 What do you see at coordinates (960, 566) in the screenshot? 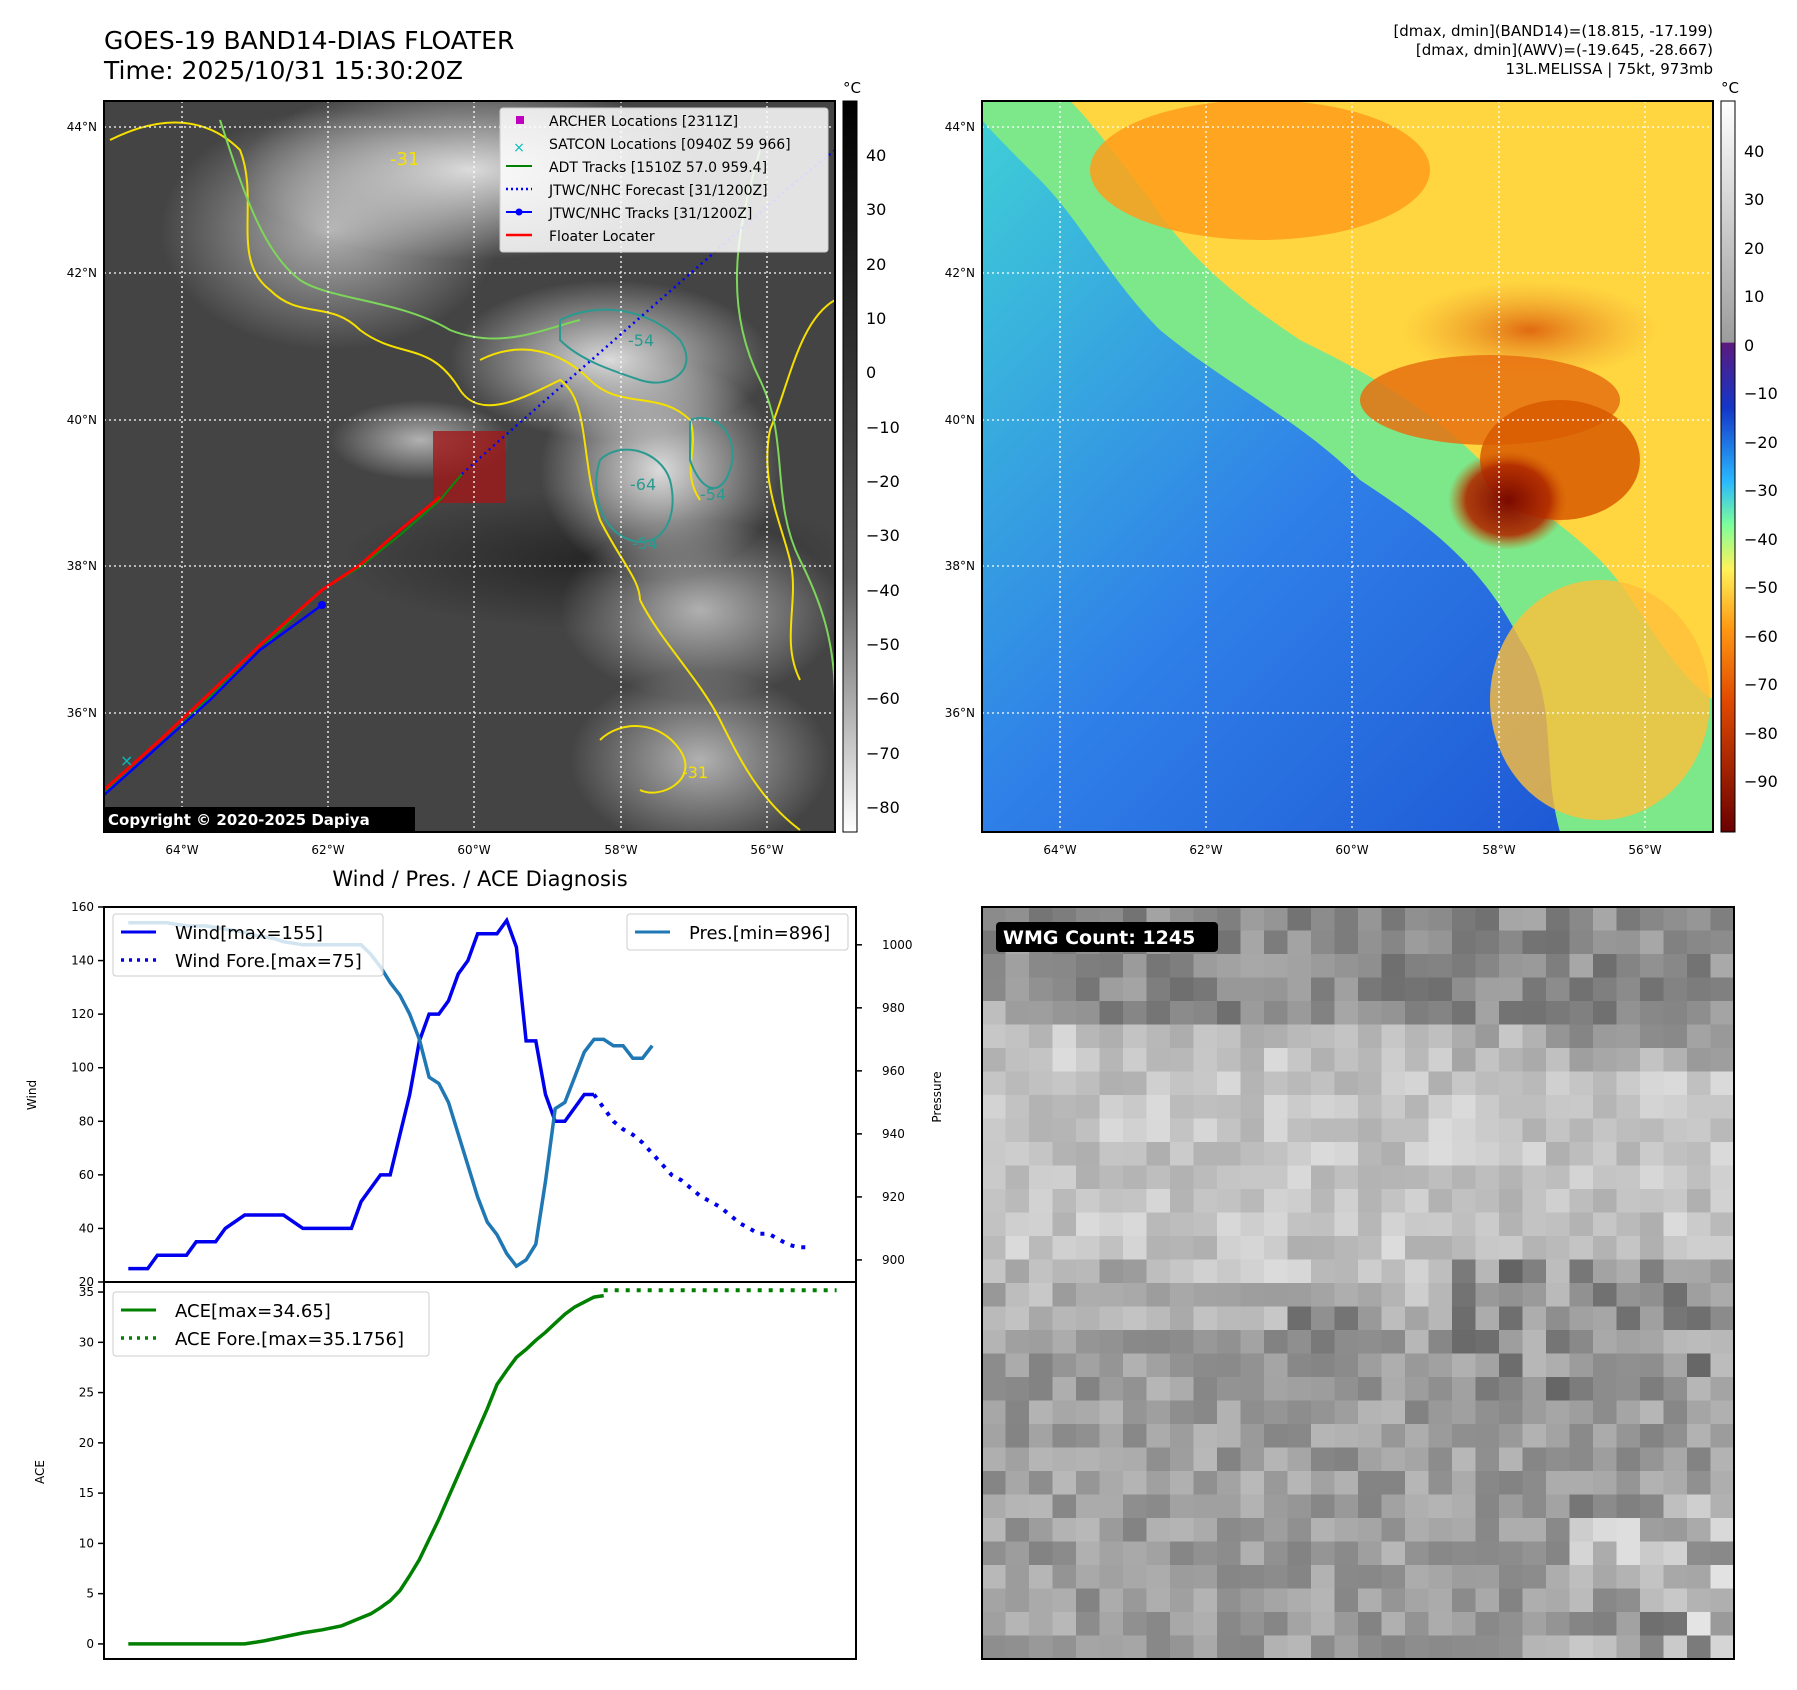
I see `color-lat-label: 38°N` at bounding box center [960, 566].